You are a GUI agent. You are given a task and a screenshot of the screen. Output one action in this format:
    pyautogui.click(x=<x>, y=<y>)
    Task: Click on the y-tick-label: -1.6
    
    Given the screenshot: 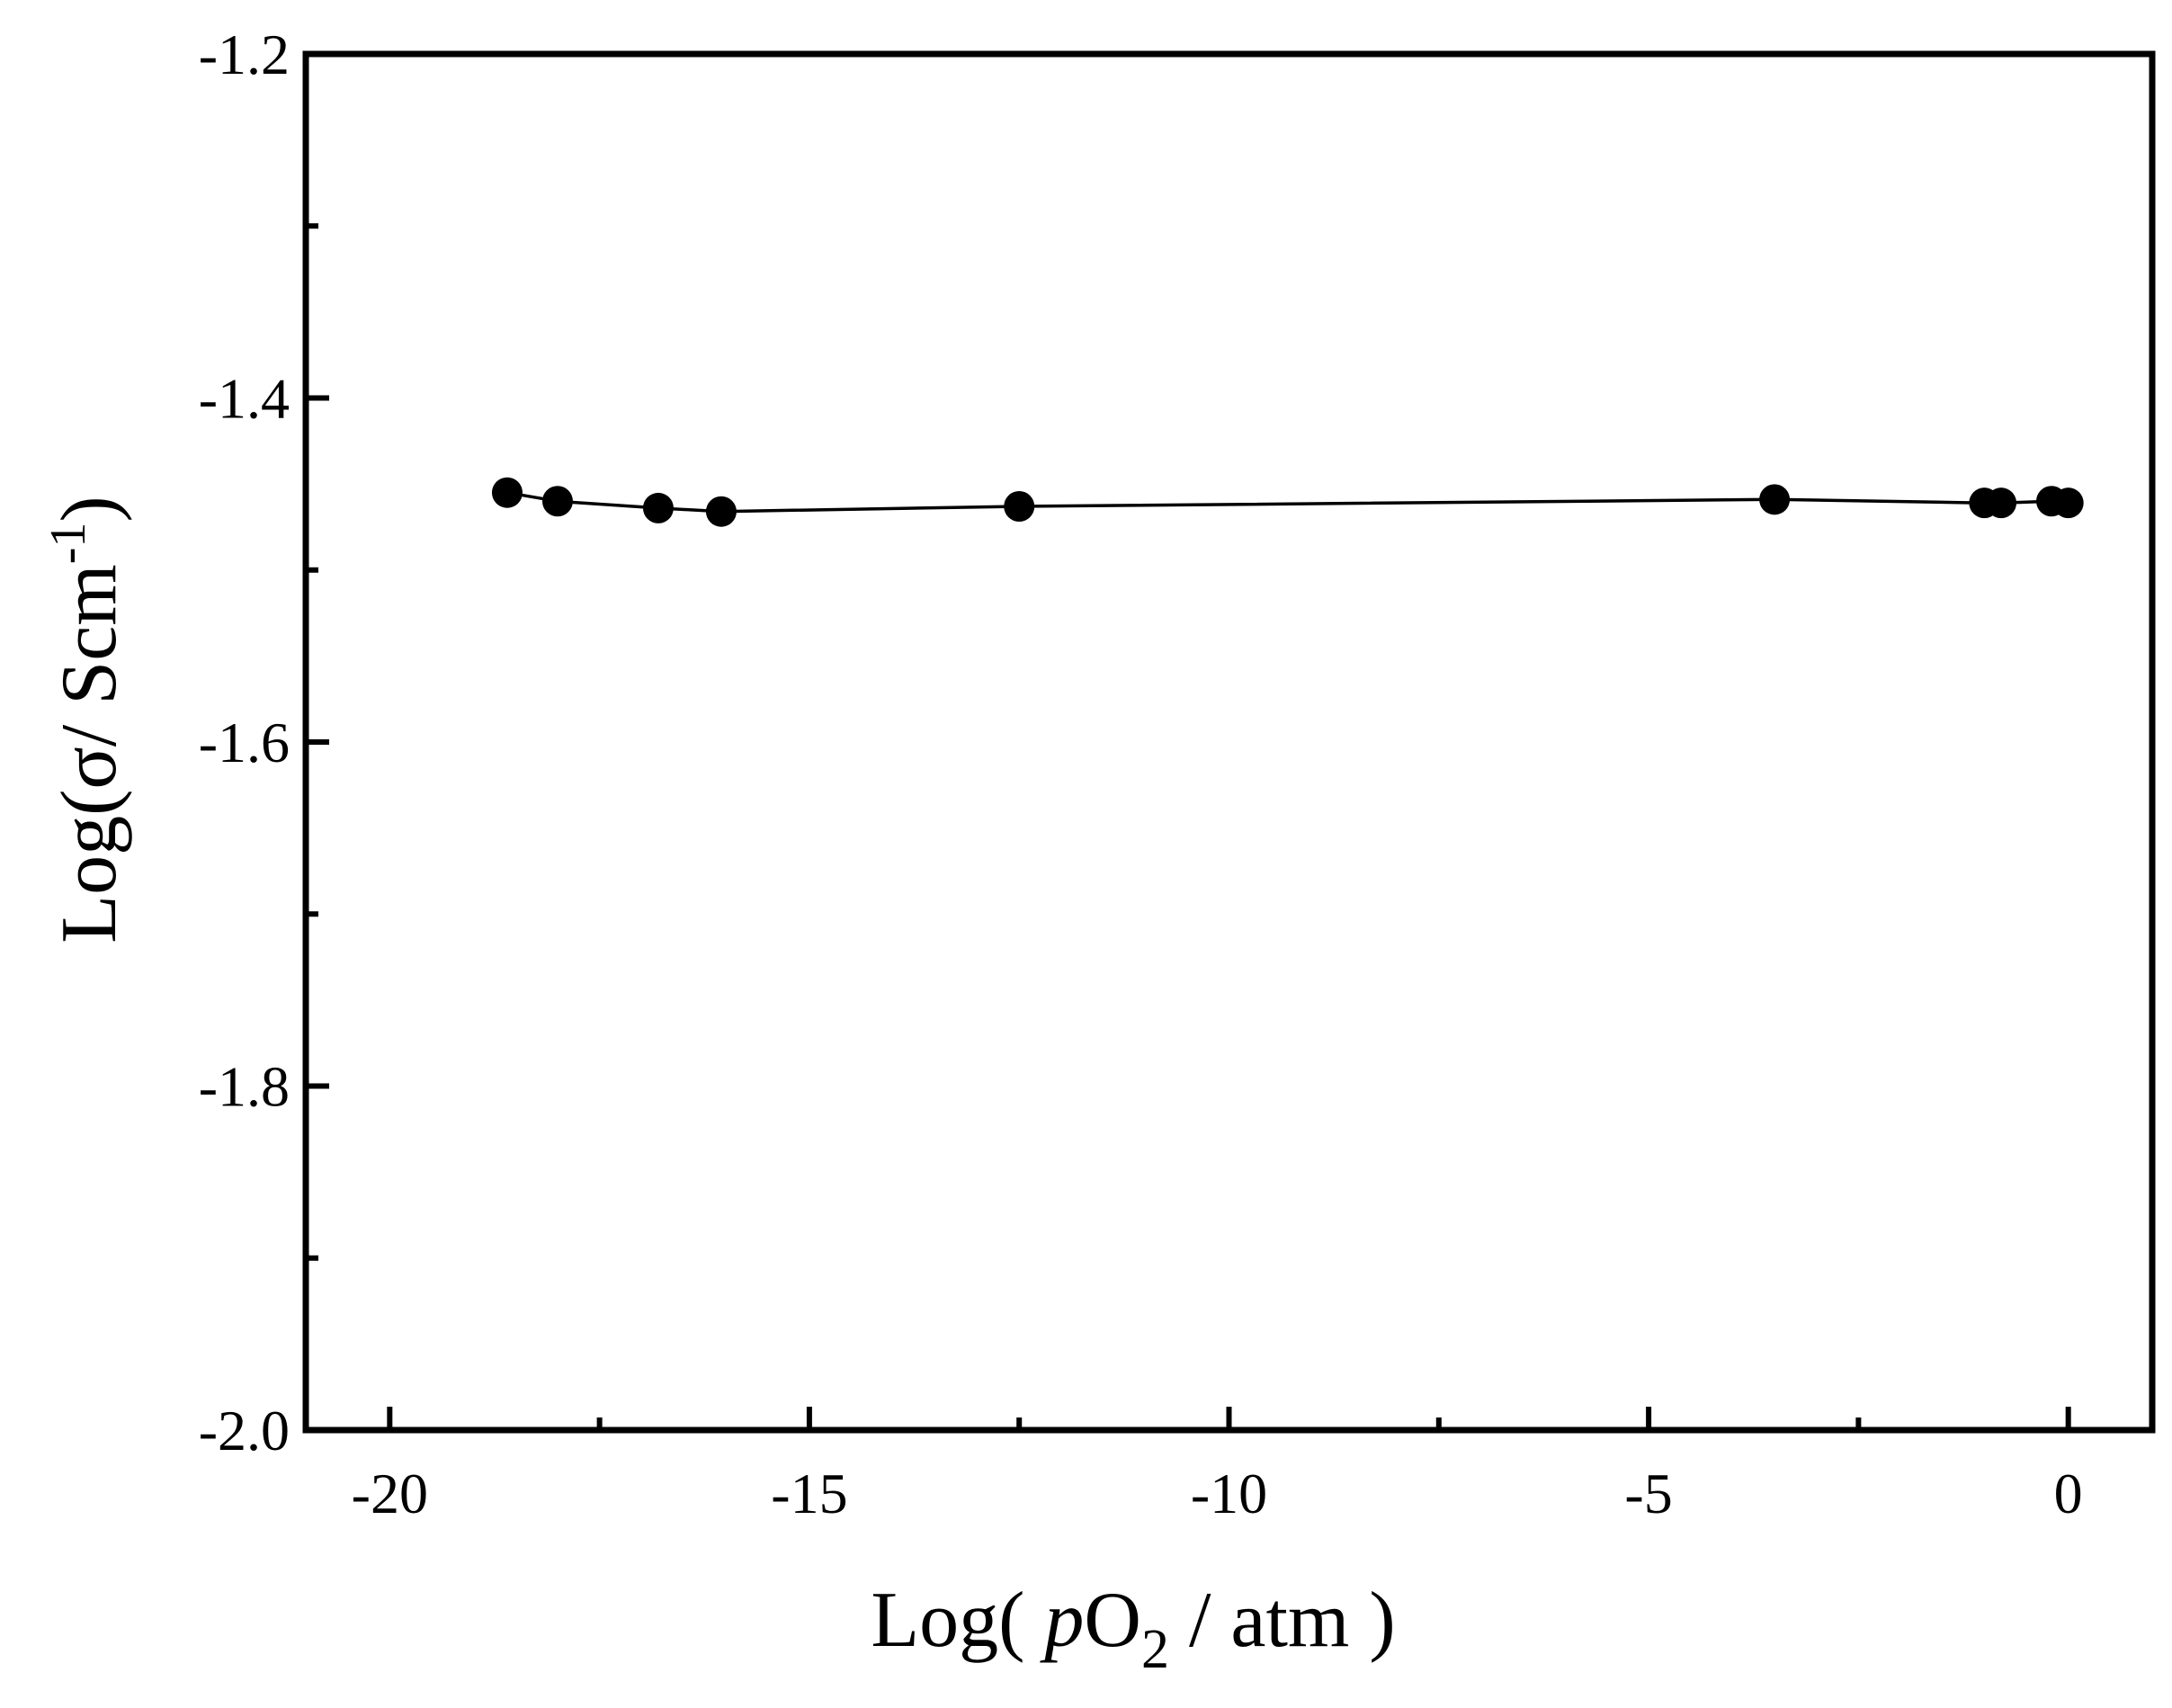 What is the action you would take?
    pyautogui.click(x=244, y=742)
    